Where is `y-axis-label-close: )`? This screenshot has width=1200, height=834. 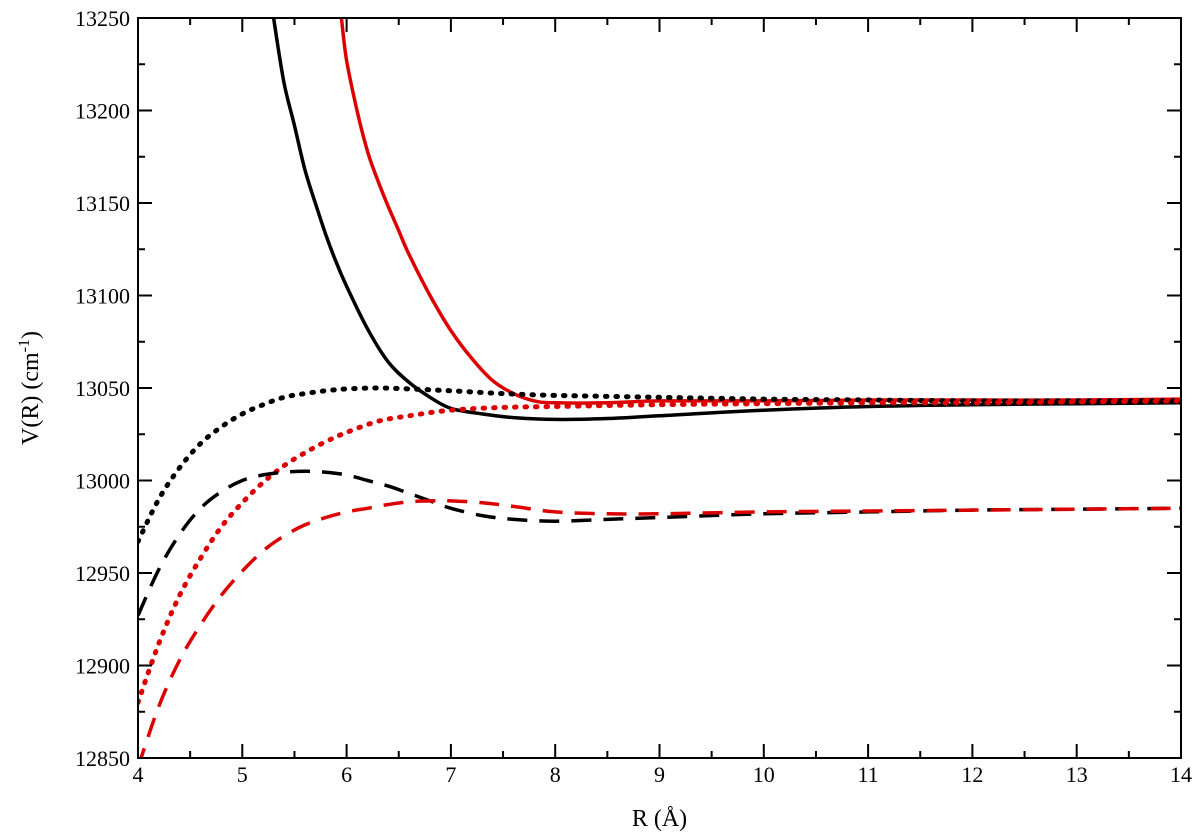
y-axis-label-close: ) is located at coordinates (31, 335).